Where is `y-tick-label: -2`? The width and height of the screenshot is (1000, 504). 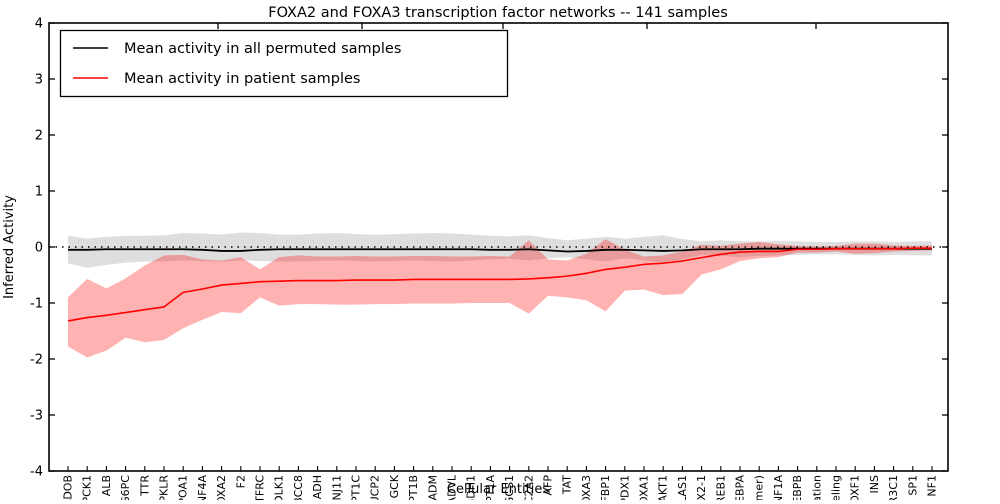 y-tick-label: -2 is located at coordinates (36, 360).